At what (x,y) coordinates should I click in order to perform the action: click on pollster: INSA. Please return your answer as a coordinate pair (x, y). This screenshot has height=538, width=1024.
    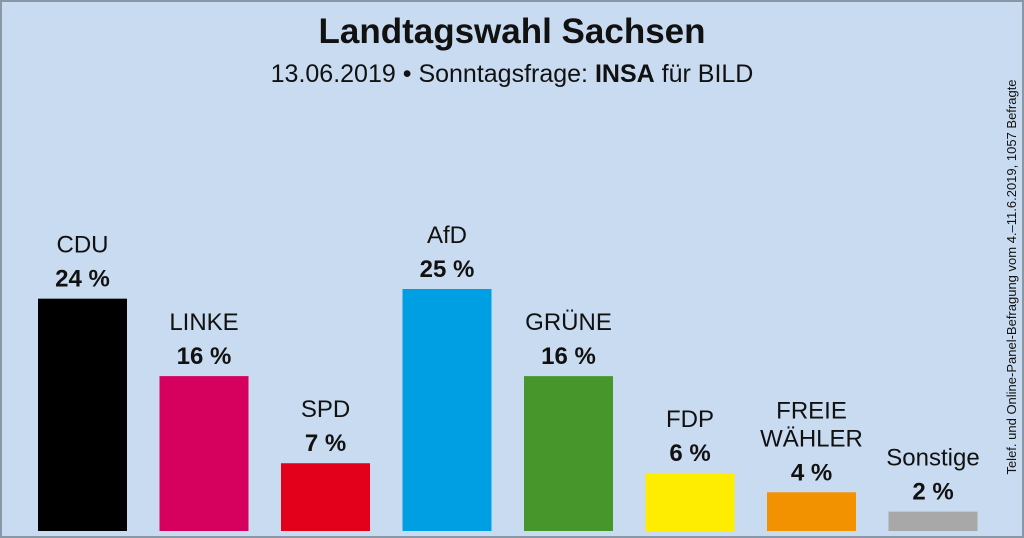
    Looking at the image, I should click on (624, 74).